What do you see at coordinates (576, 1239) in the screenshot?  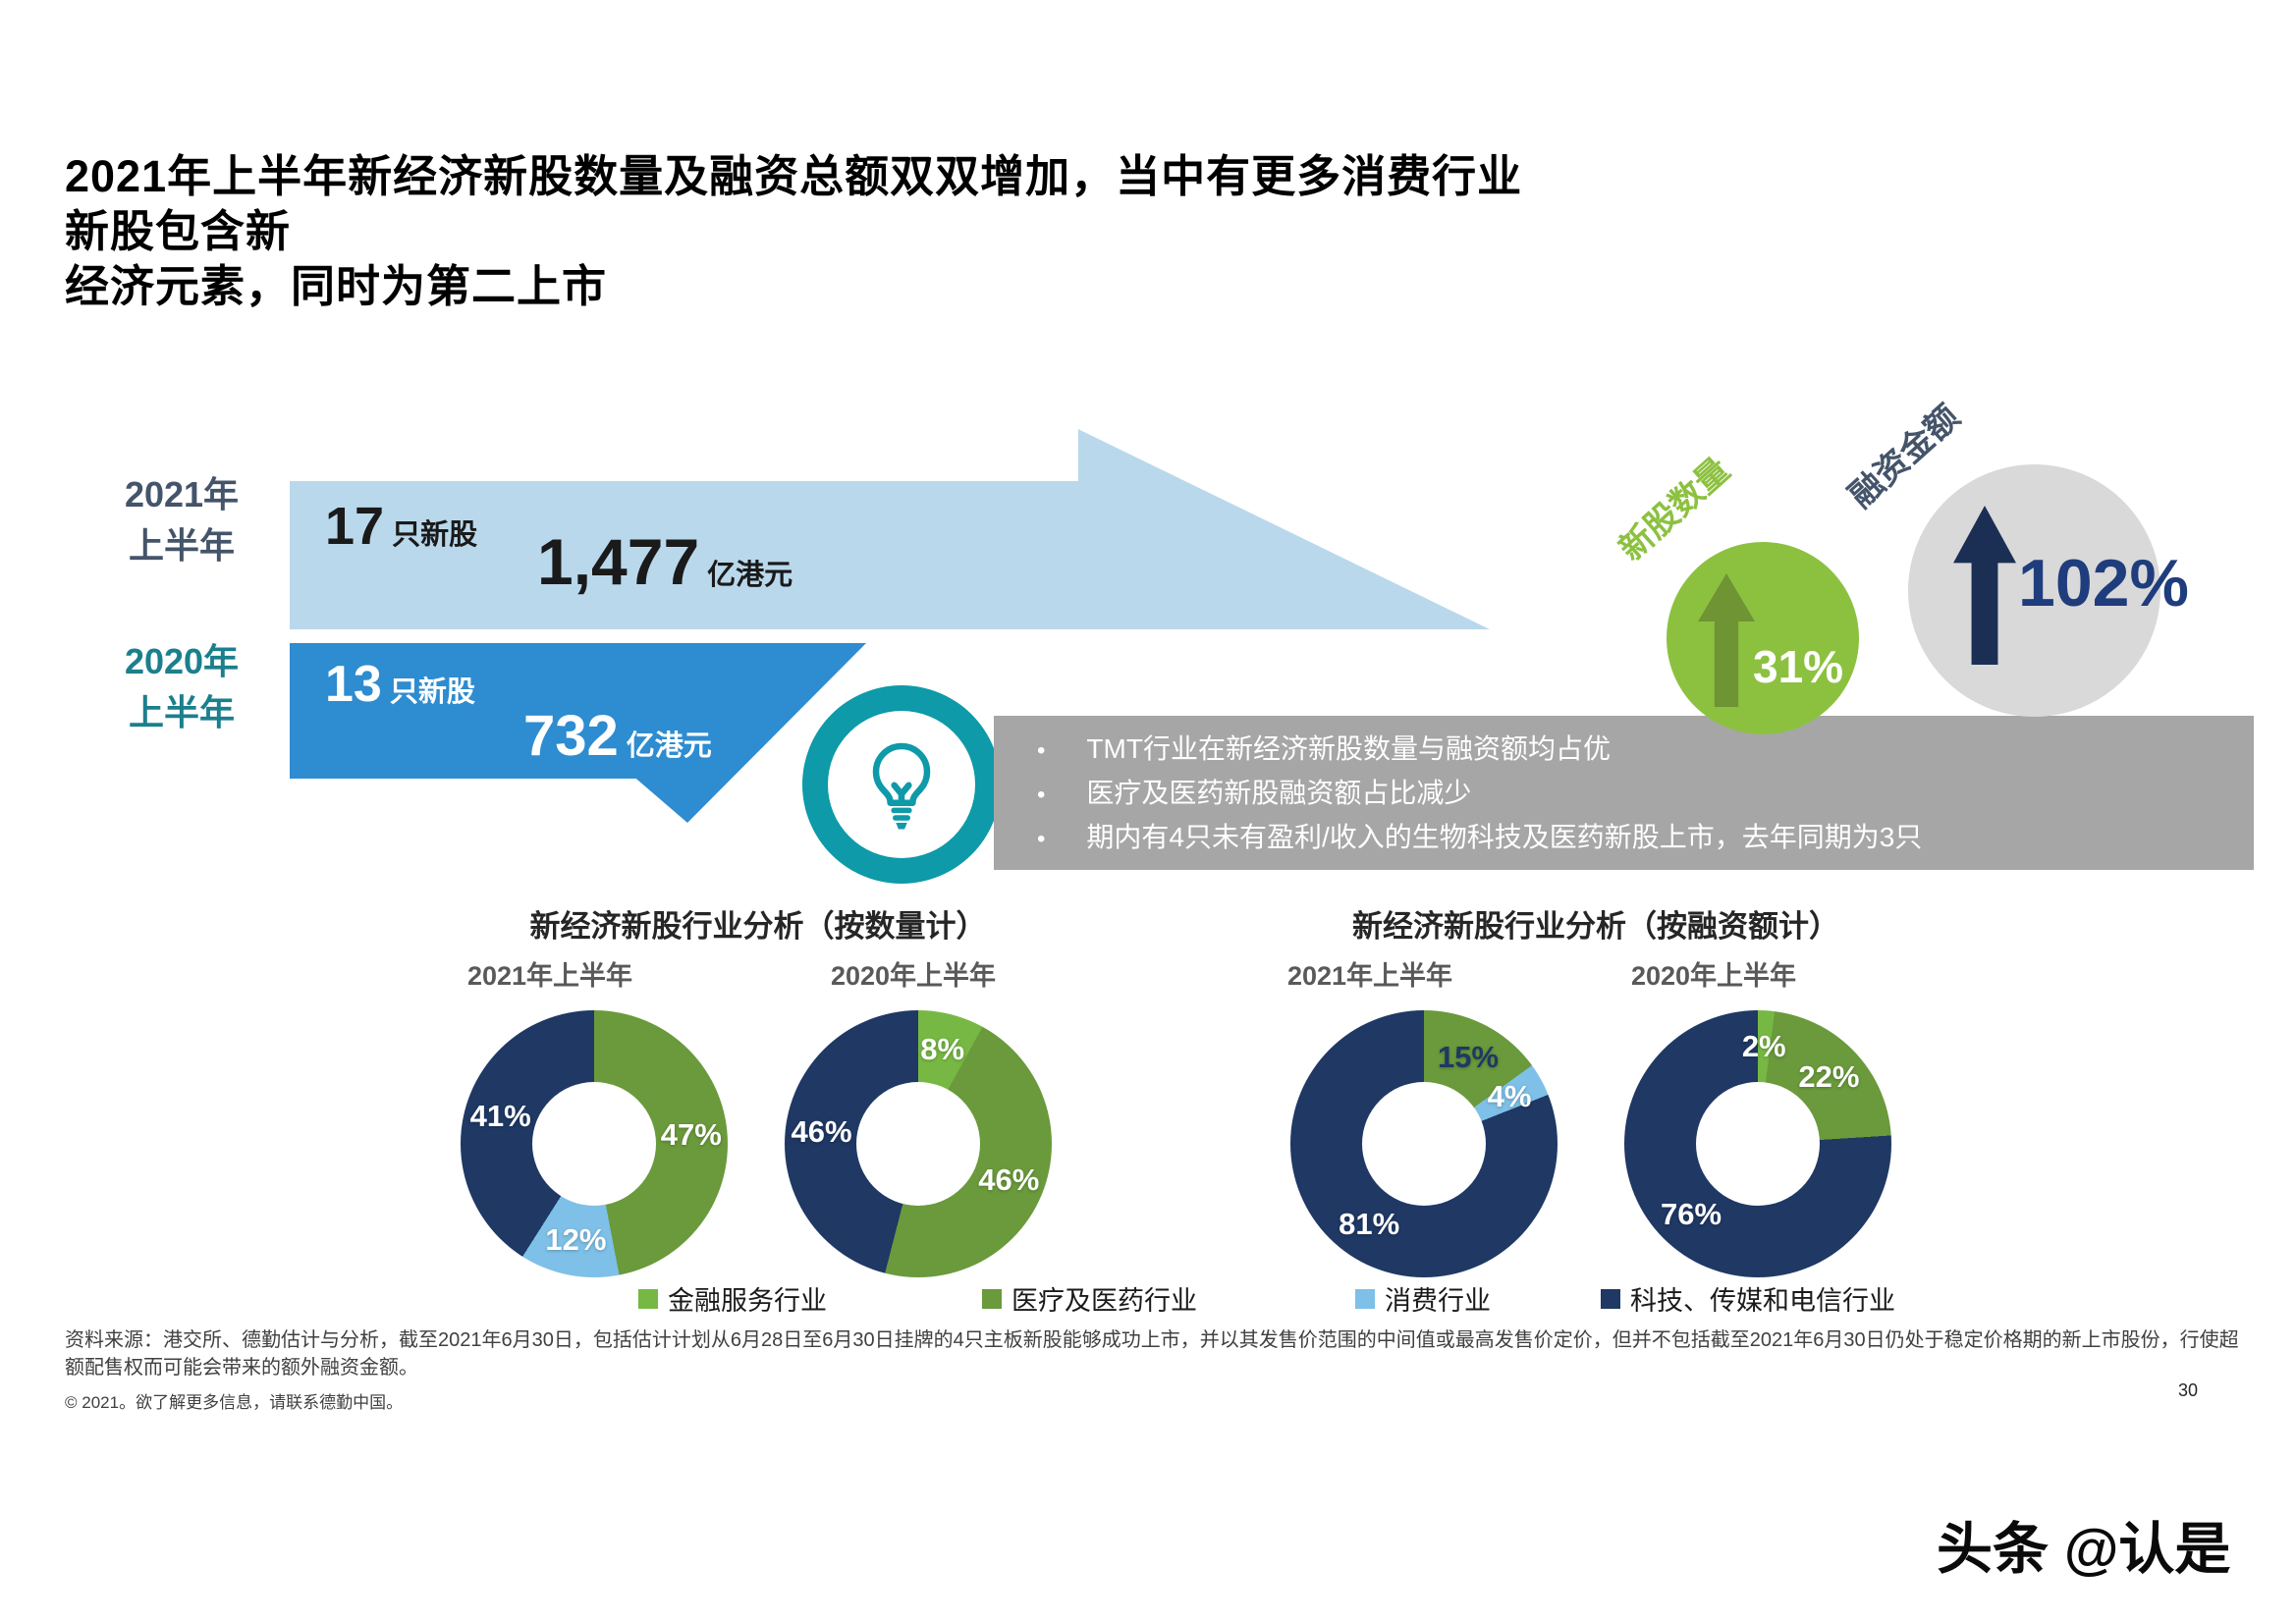 I see `slice-label: 12%` at bounding box center [576, 1239].